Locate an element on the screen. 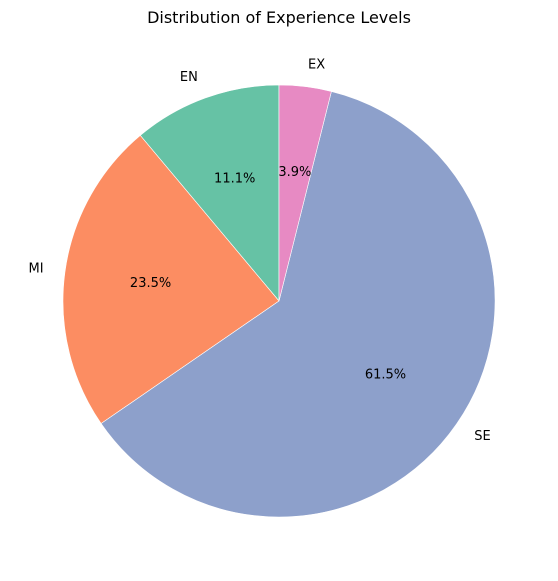  pie-pct-label-ex: 3.9% is located at coordinates (294, 172).